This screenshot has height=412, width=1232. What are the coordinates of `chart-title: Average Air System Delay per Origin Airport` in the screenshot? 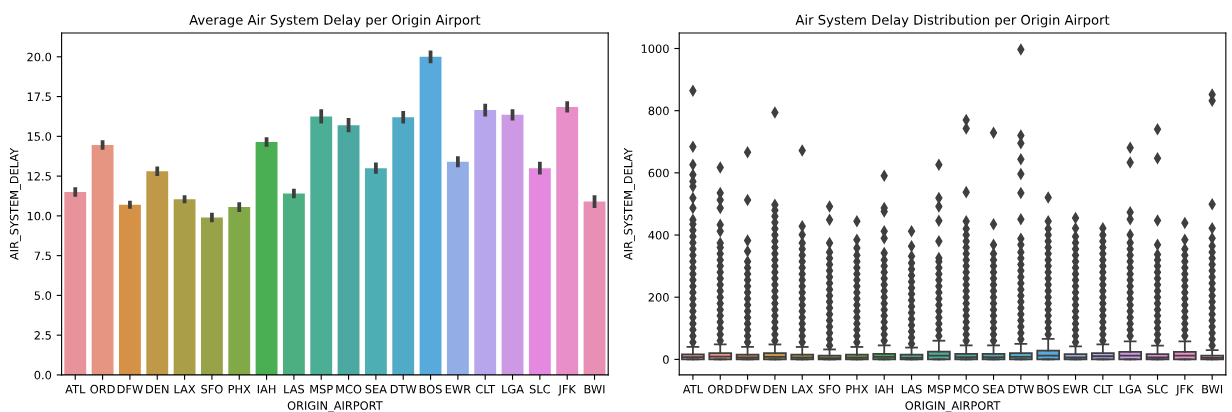 It's located at (335, 21).